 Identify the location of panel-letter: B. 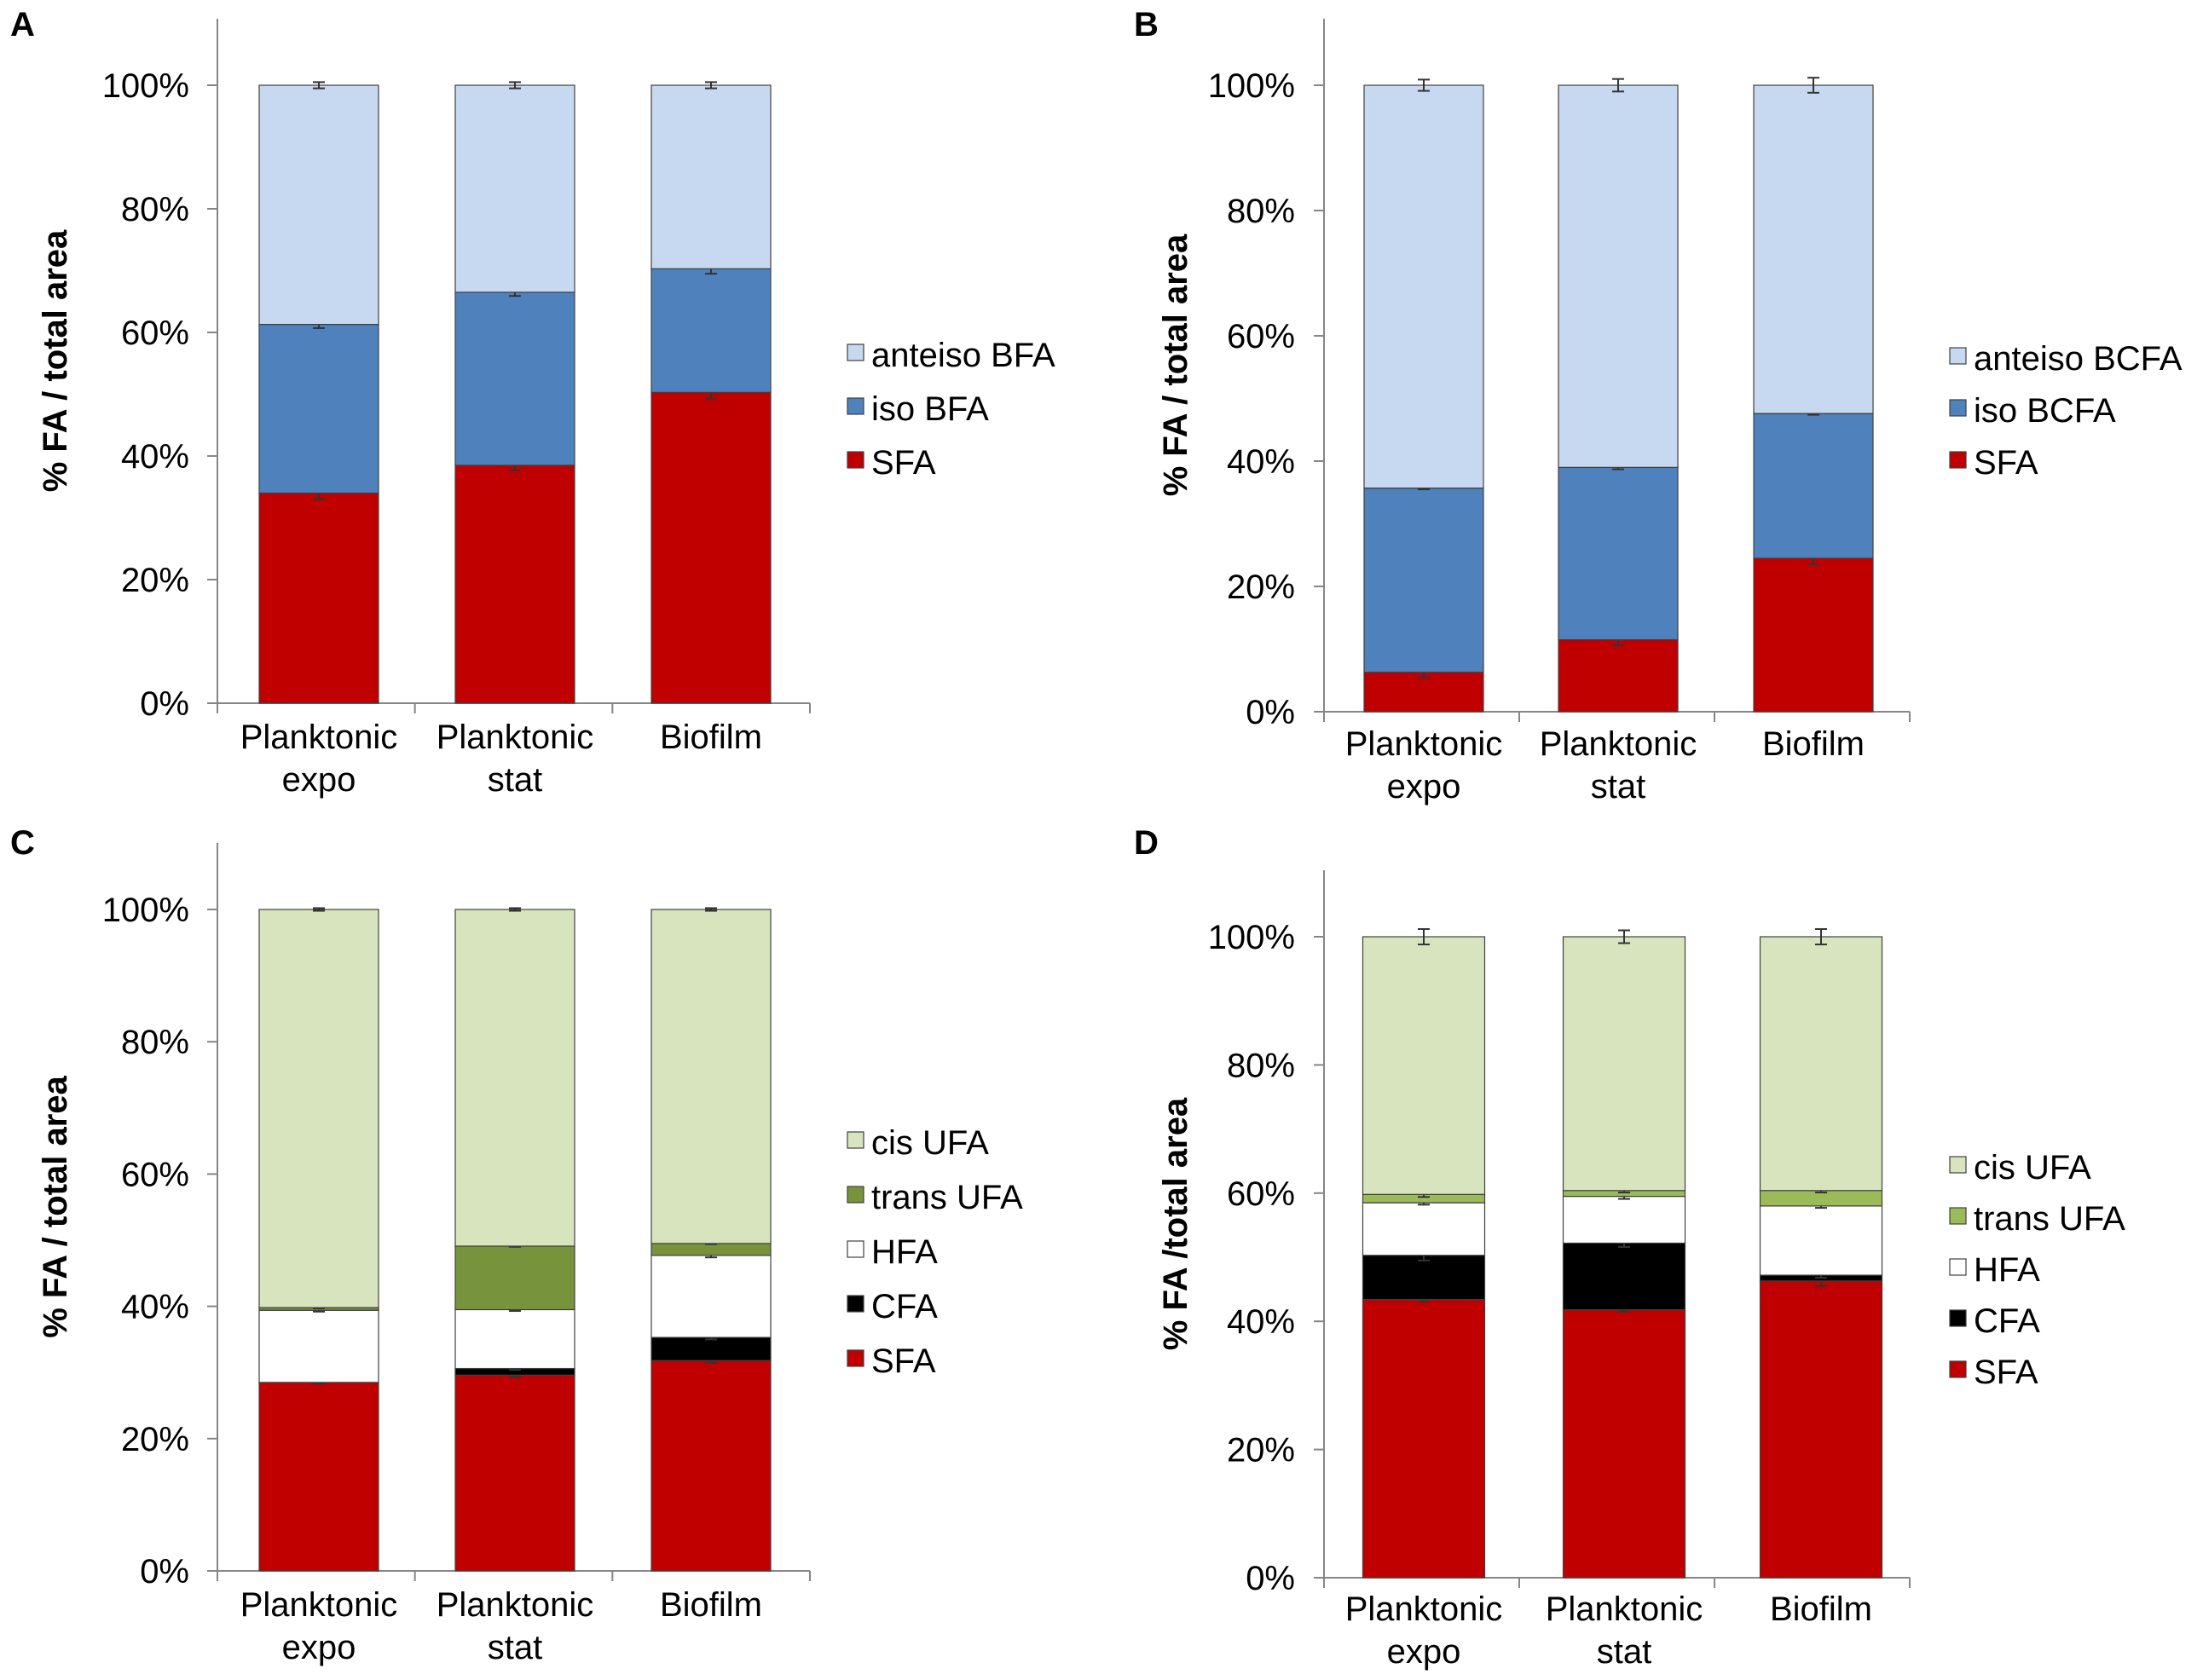
(1146, 24).